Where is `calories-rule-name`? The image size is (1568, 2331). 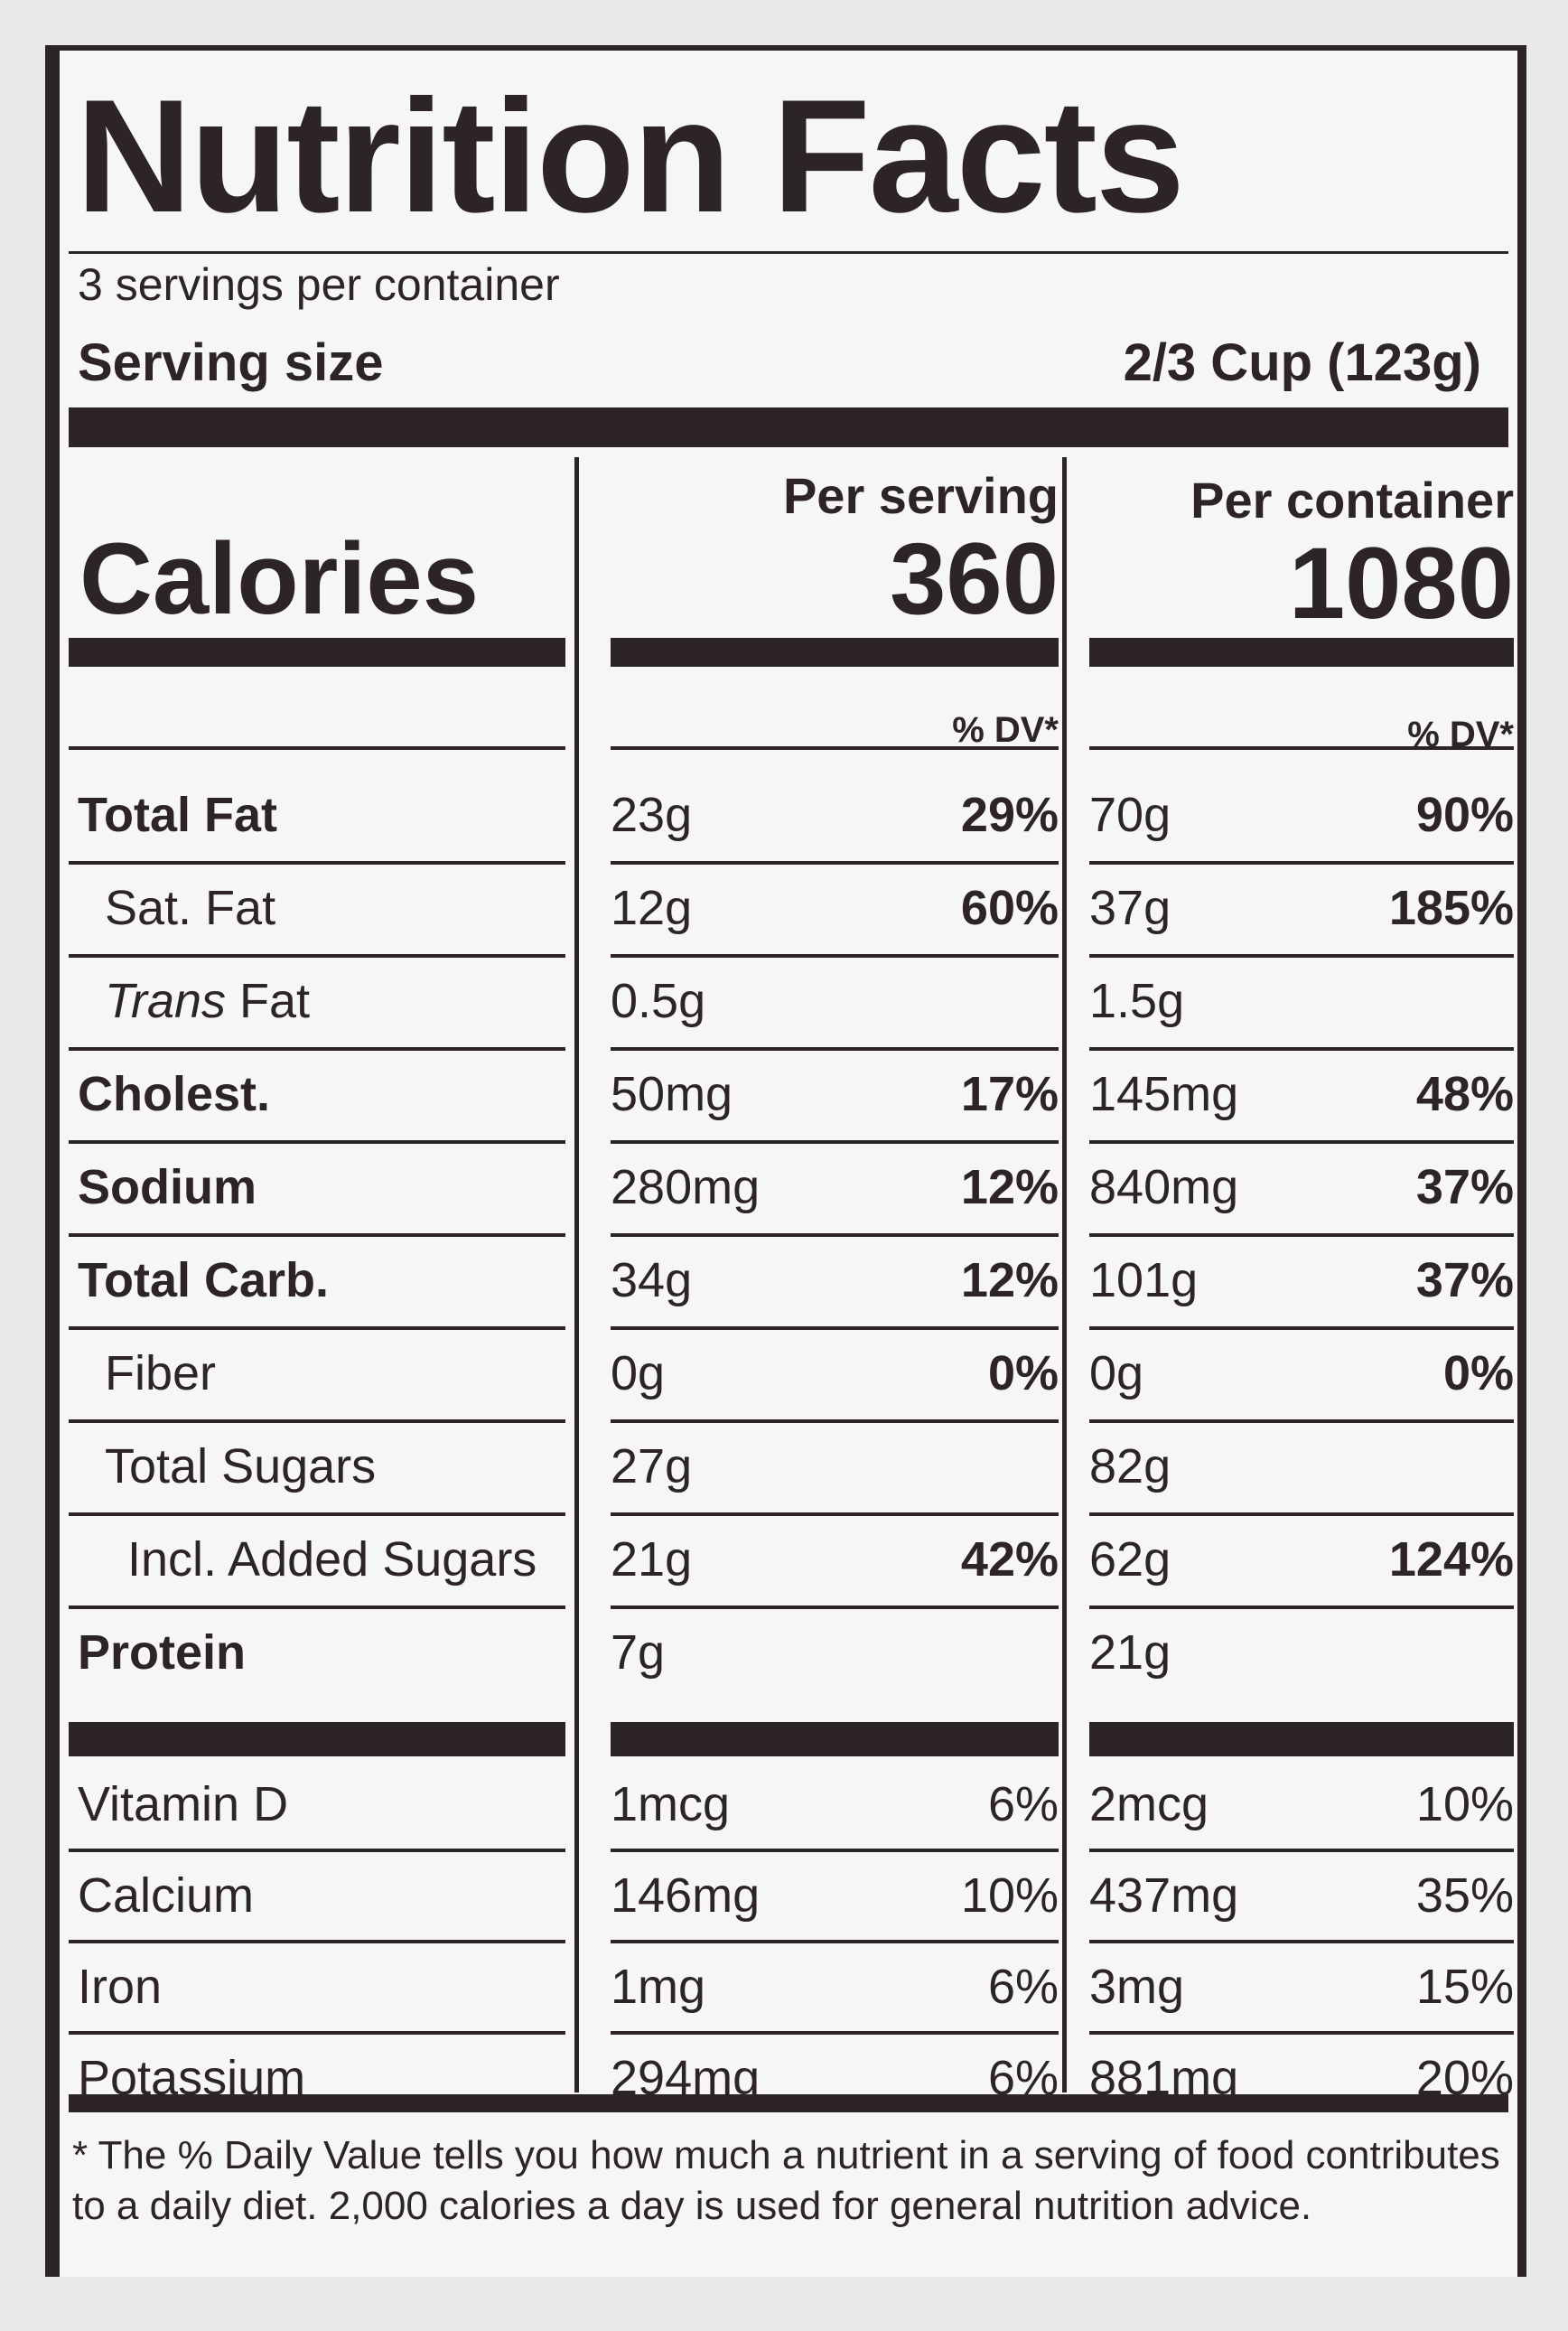 calories-rule-name is located at coordinates (317, 652).